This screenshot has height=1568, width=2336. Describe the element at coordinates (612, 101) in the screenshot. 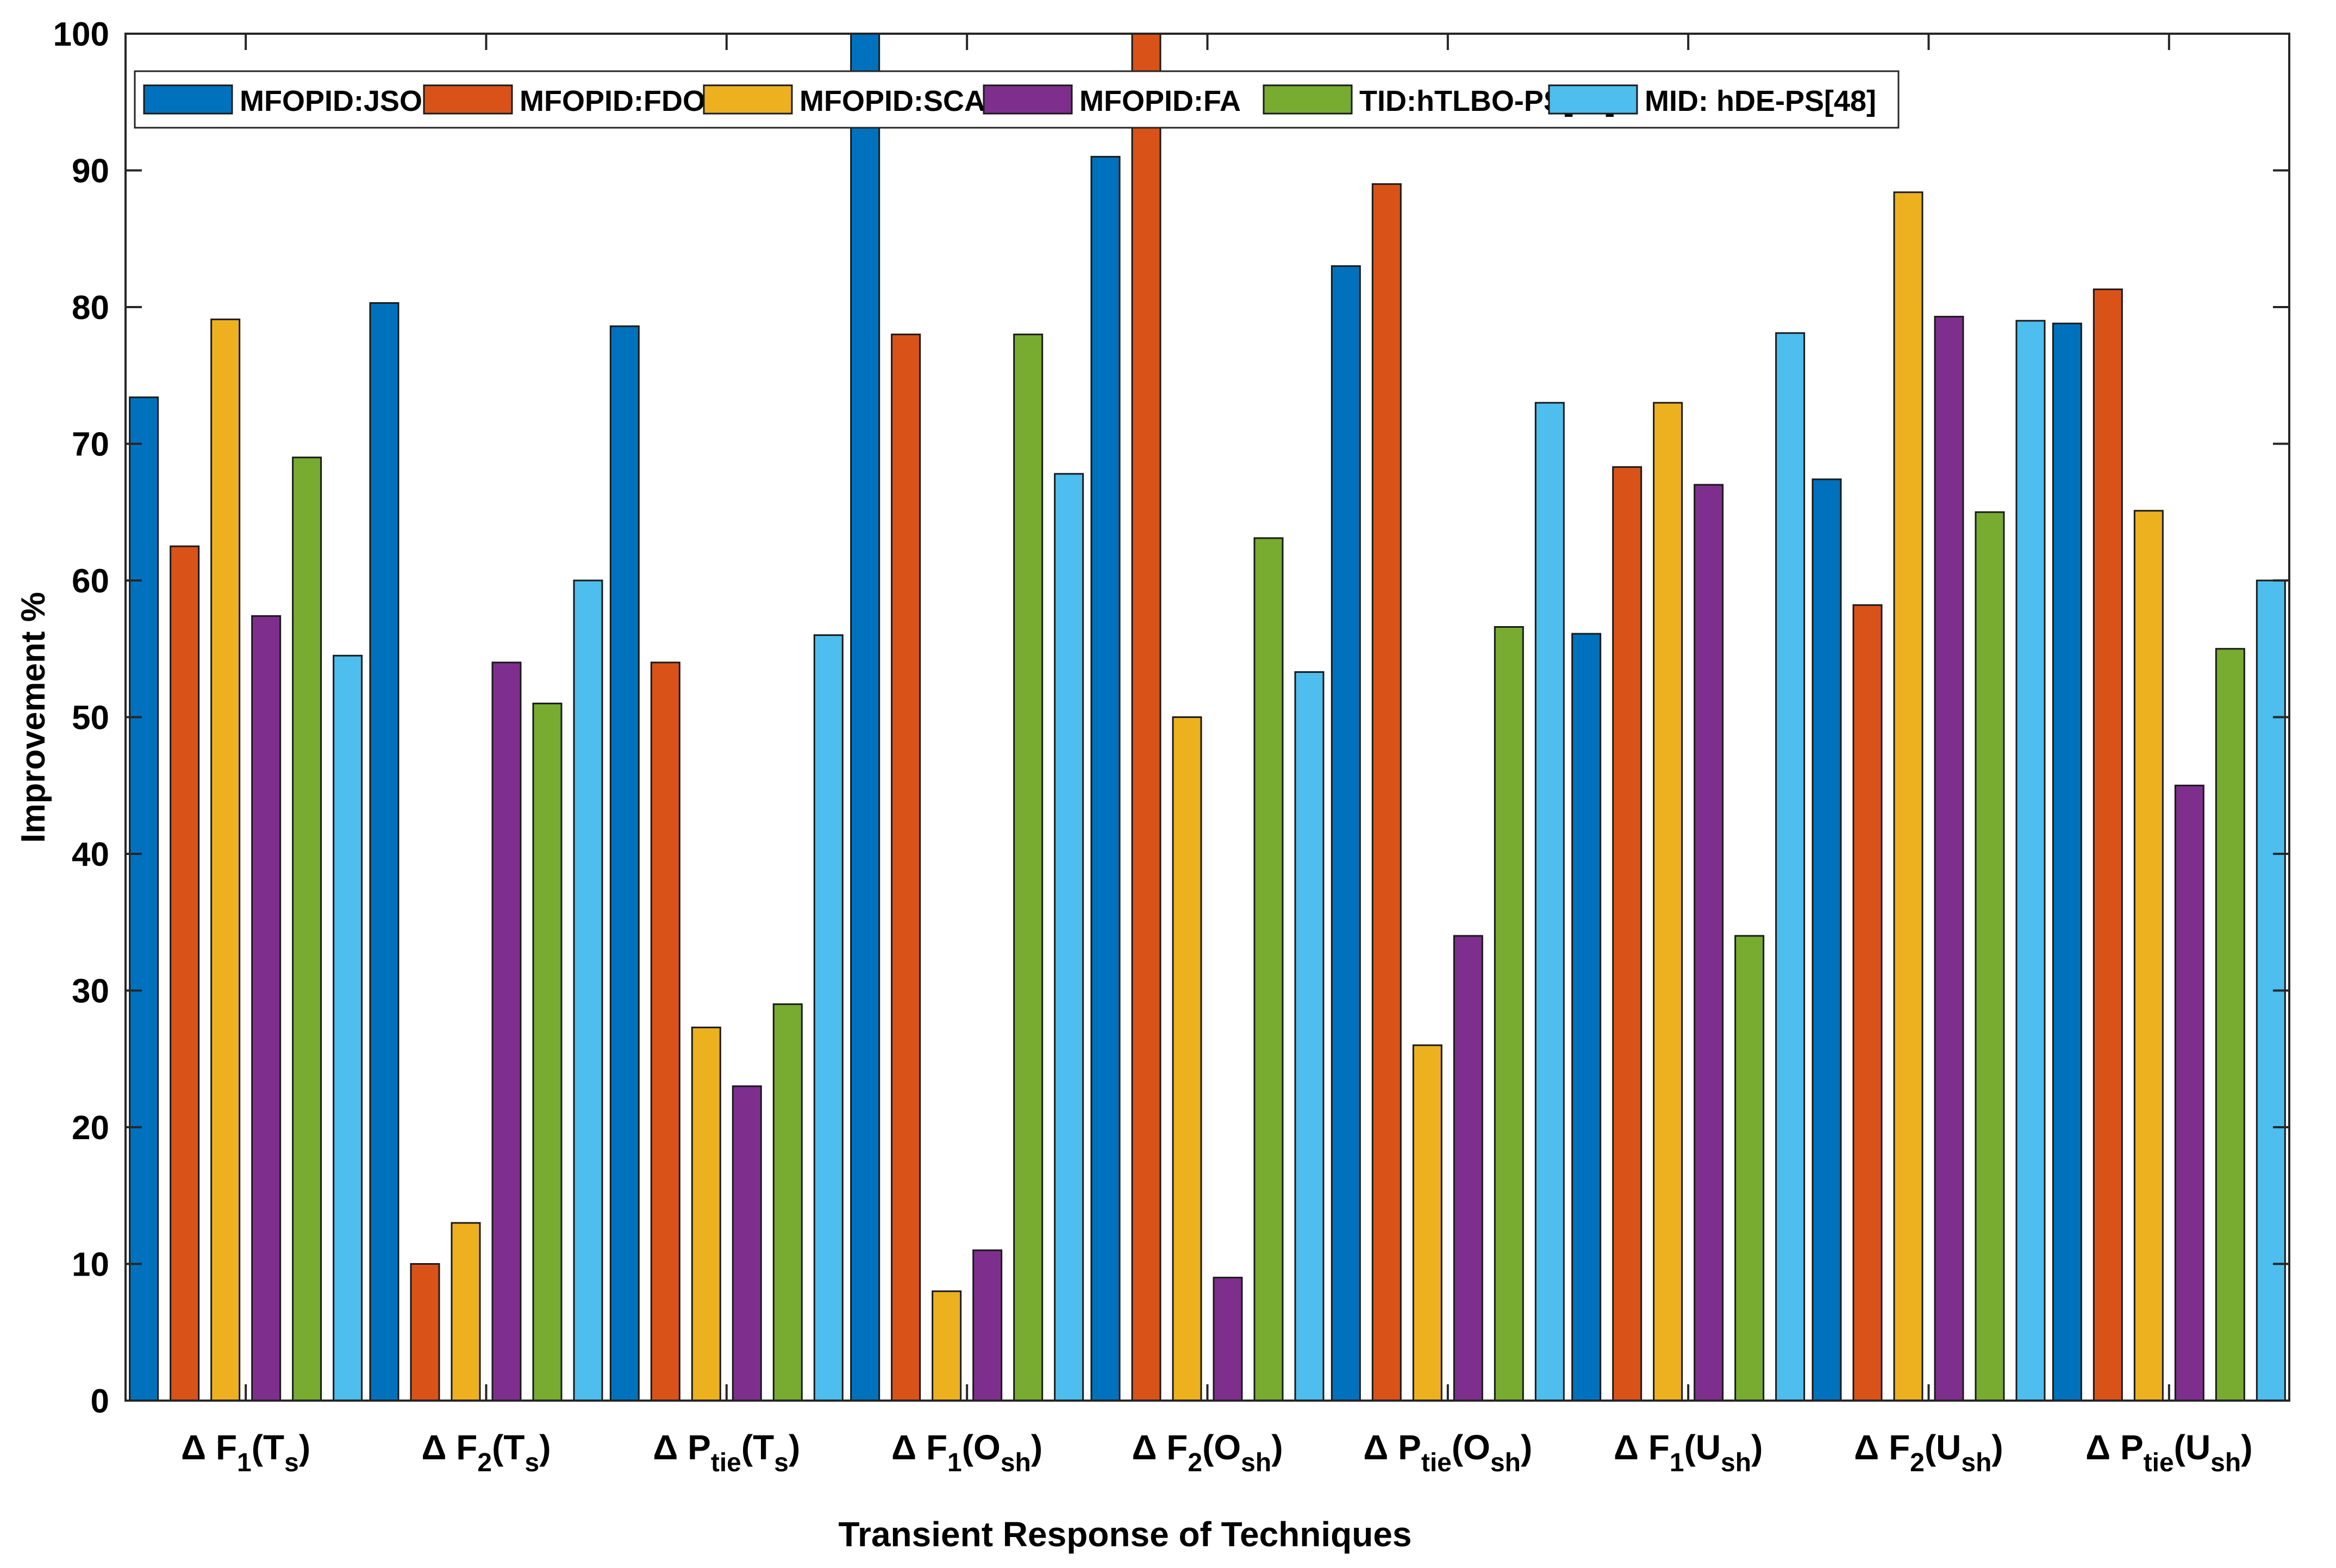

I see `legend-label: MFOPID:FDO` at that location.